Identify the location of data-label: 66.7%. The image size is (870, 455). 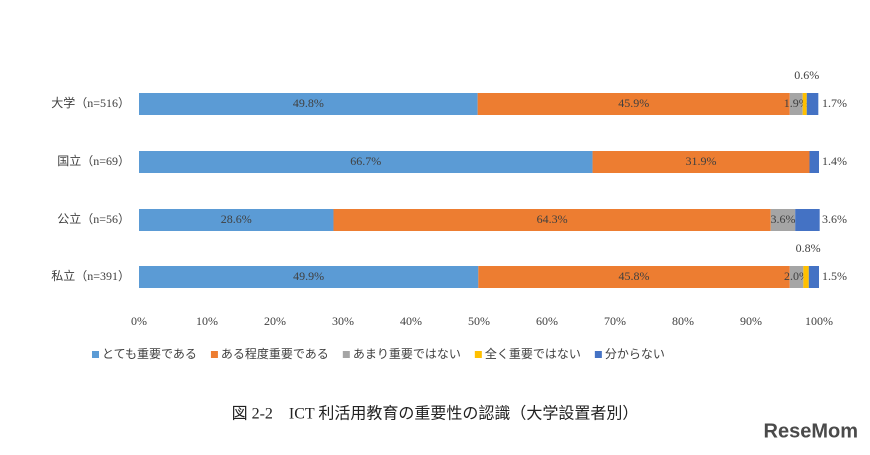
(365, 161).